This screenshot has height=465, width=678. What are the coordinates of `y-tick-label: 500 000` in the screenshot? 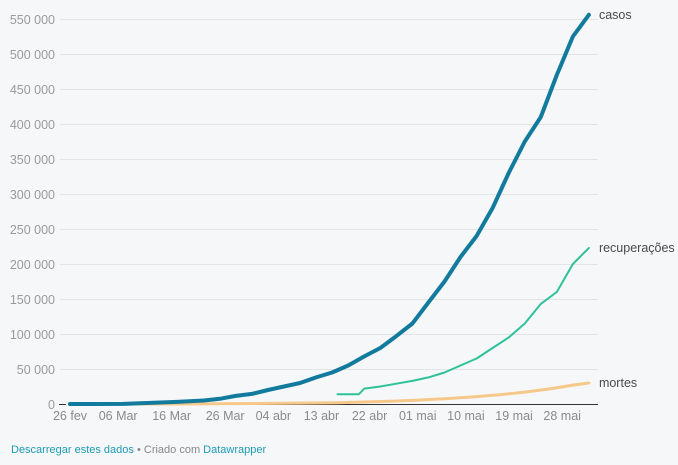 It's located at (32, 55).